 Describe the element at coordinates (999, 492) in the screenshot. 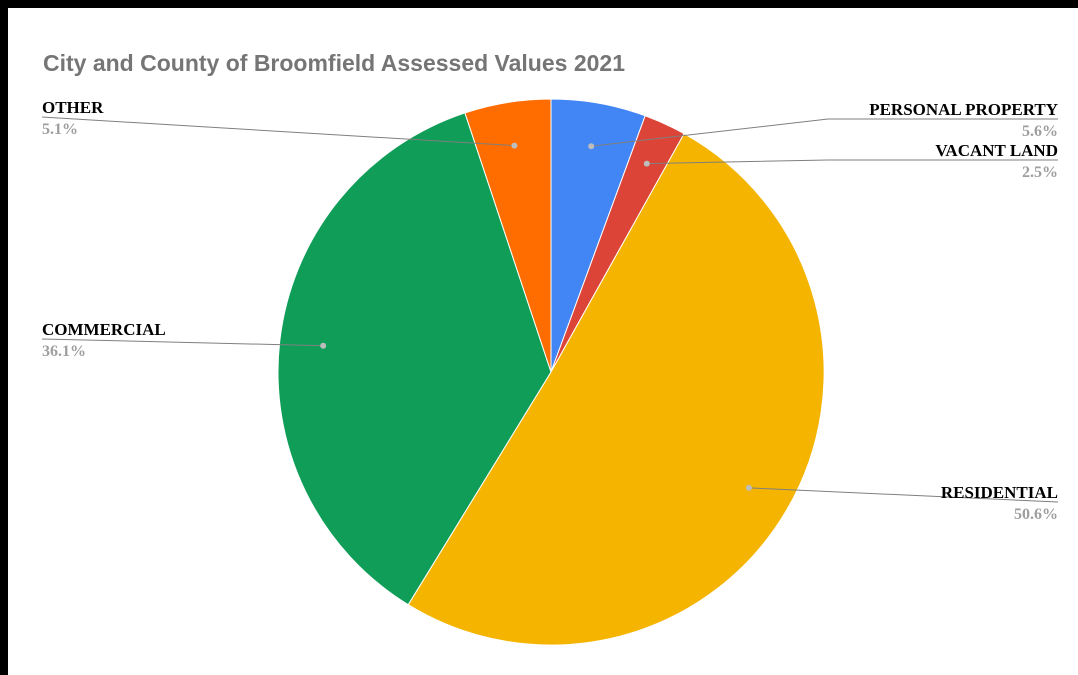

I see `slice-label-residential: RESIDENTIAL` at that location.